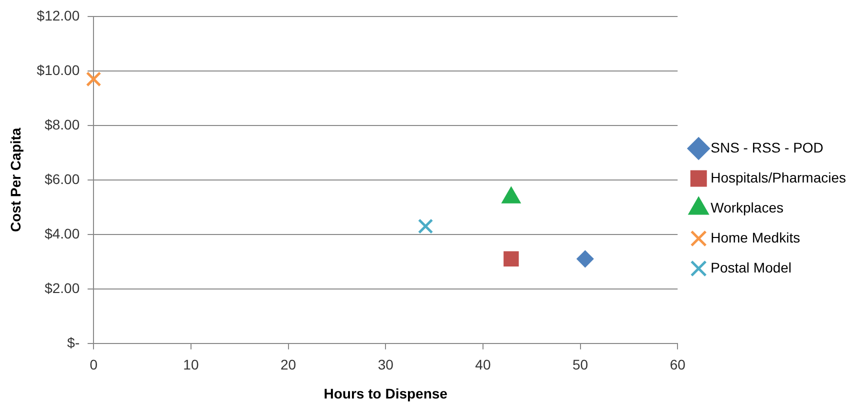 This screenshot has width=866, height=407. Describe the element at coordinates (62, 288) in the screenshot. I see `y-tick-label: $2.00` at that location.